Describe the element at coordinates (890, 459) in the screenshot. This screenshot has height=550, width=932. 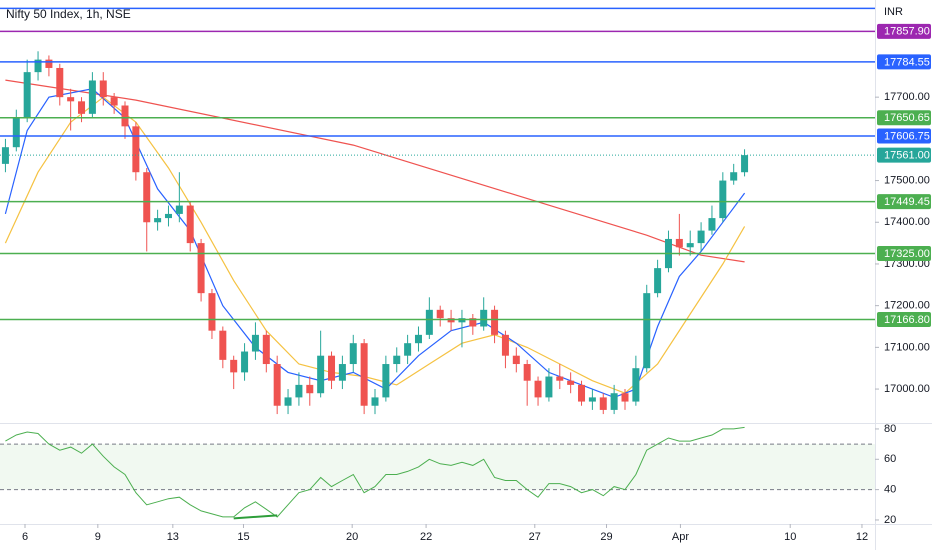
I see `rsi-tick-label: 60` at that location.